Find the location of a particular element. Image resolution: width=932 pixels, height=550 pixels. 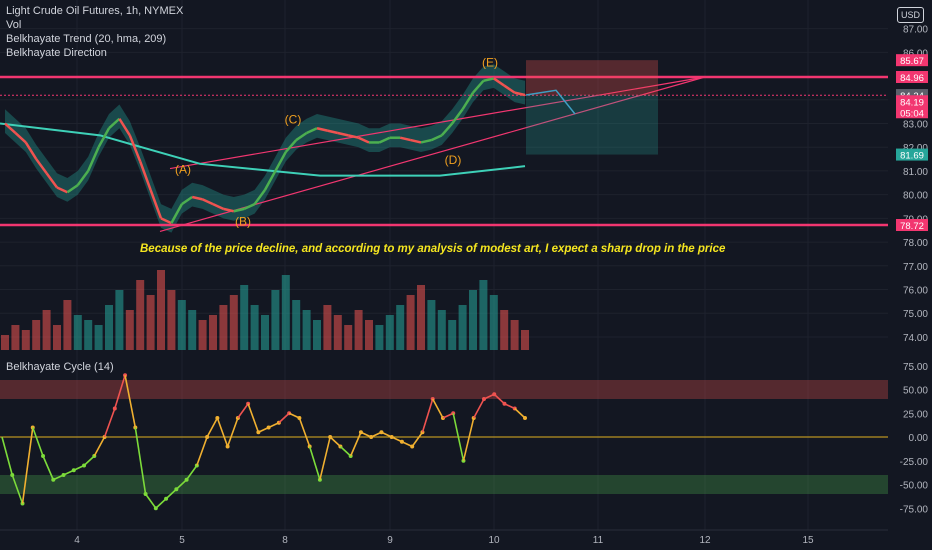

time-tick-label: 12 is located at coordinates (705, 540).